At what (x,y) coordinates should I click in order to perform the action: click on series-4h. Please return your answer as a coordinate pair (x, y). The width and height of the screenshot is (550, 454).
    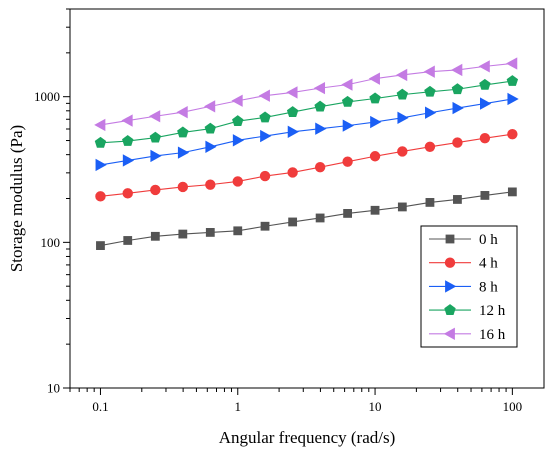
    Looking at the image, I should click on (306, 165).